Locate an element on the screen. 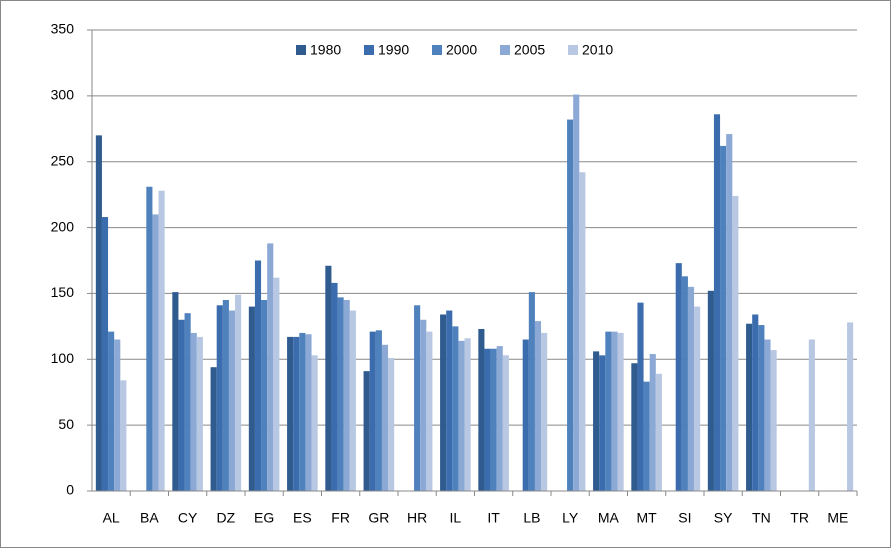 The width and height of the screenshot is (894, 549). x-tick-label: DZ is located at coordinates (226, 518).